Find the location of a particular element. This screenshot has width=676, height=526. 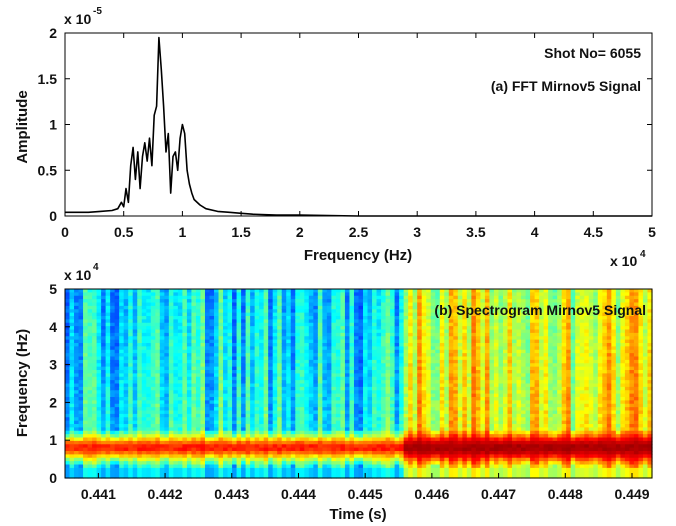

fft-x-exponent-base: x 10 is located at coordinates (623, 261).